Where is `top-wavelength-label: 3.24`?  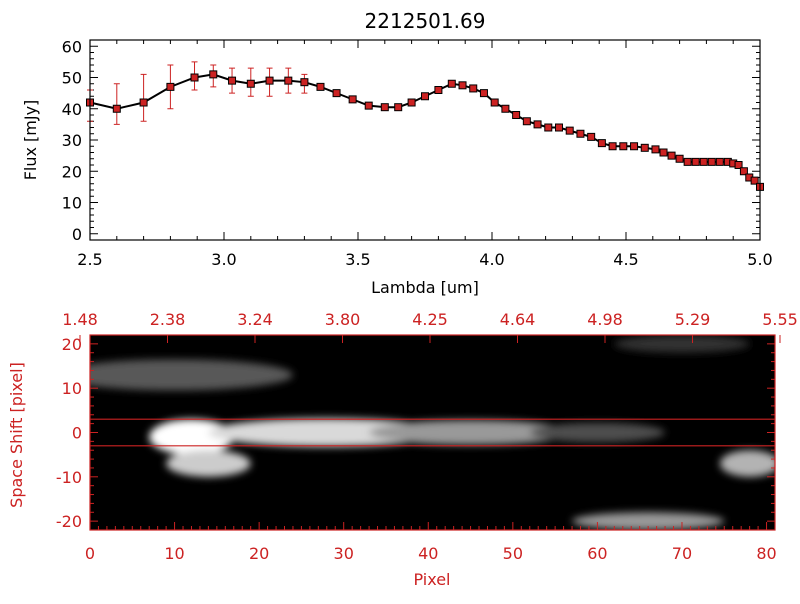
top-wavelength-label: 3.24 is located at coordinates (255, 319).